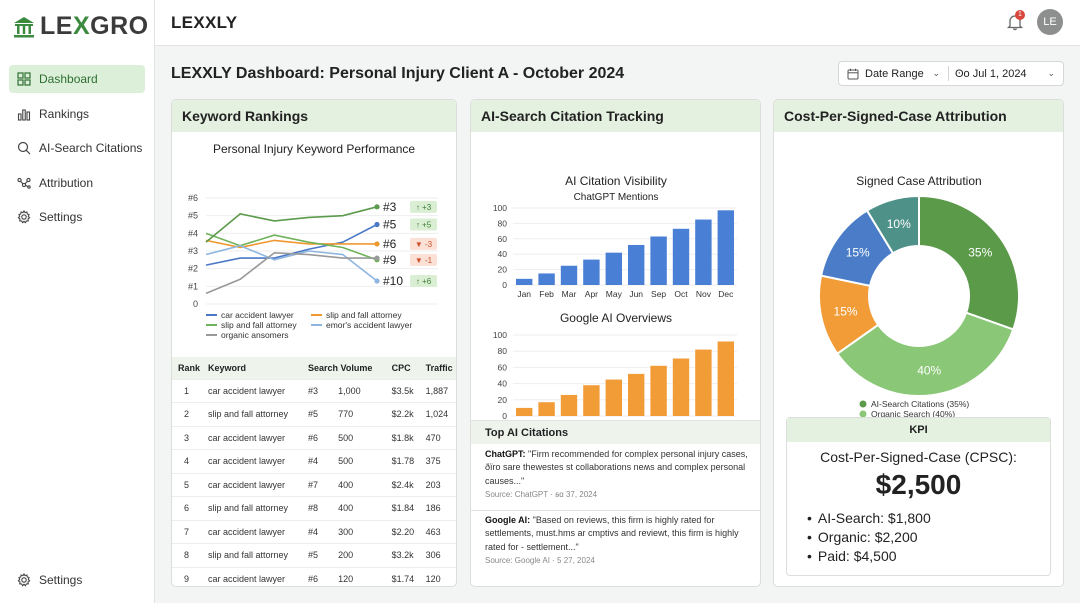 The height and width of the screenshot is (603, 1080). Describe the element at coordinates (508, 520) in the screenshot. I see `citation-source: Google AI:` at that location.